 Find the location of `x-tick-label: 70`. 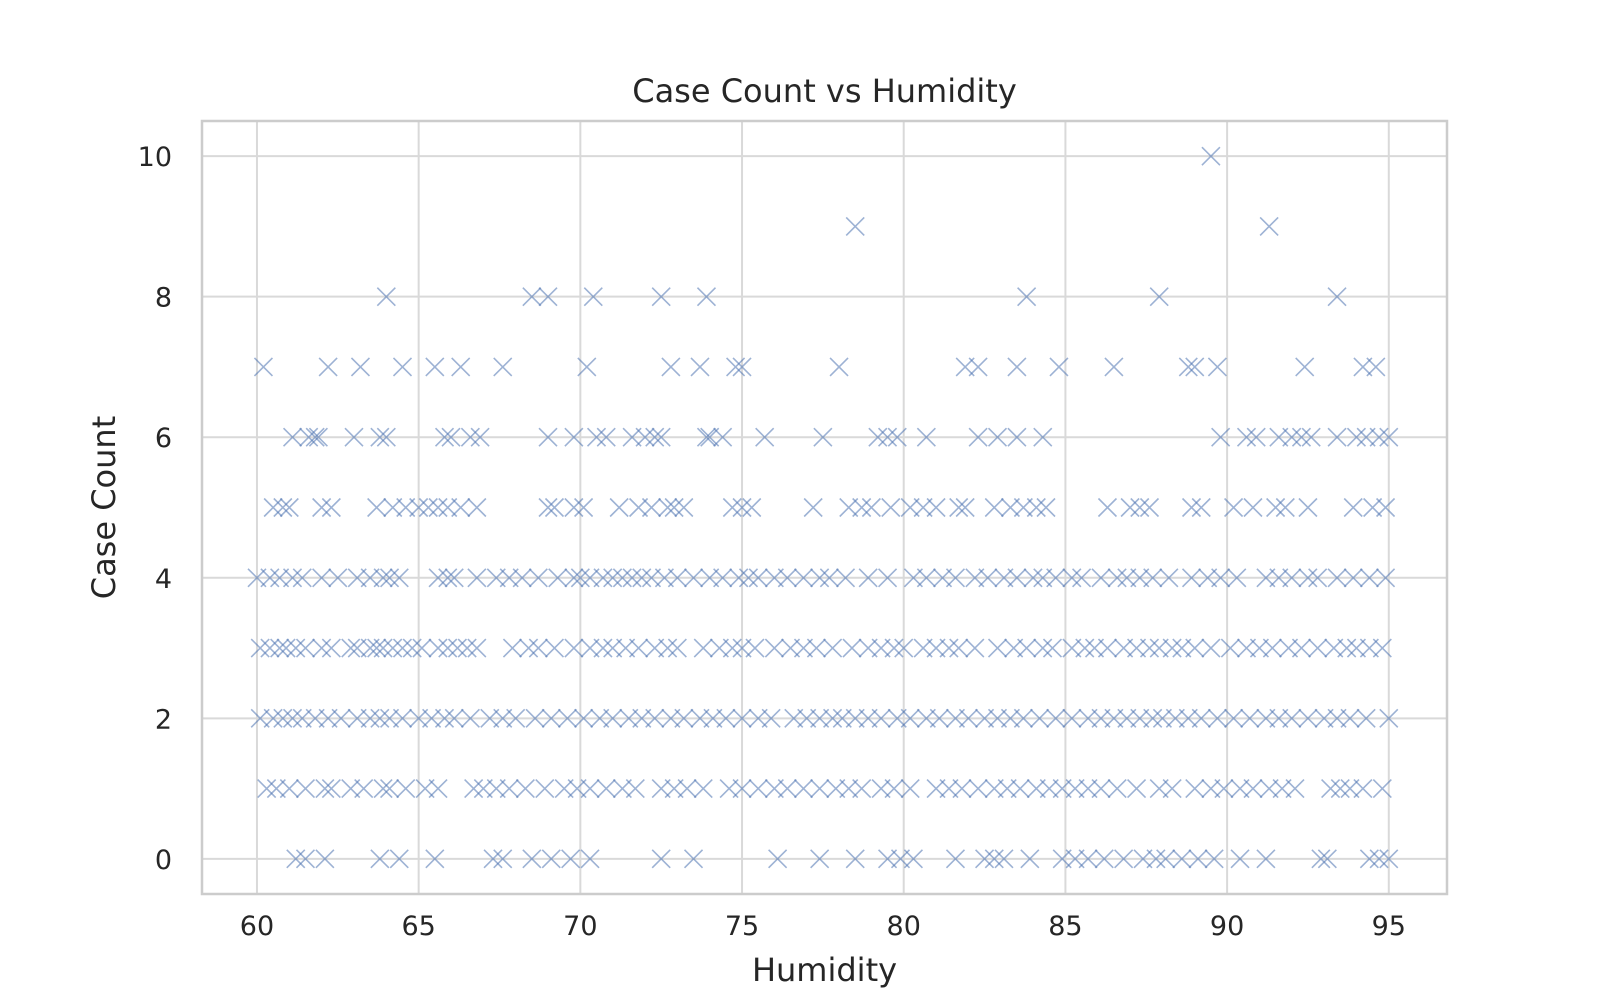

x-tick-label: 70 is located at coordinates (580, 926).